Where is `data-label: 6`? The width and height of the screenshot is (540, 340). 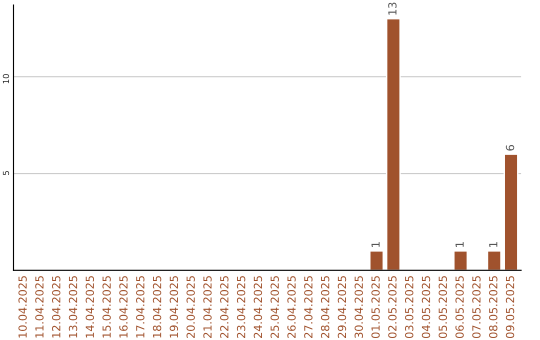 data-label: 6 is located at coordinates (510, 148).